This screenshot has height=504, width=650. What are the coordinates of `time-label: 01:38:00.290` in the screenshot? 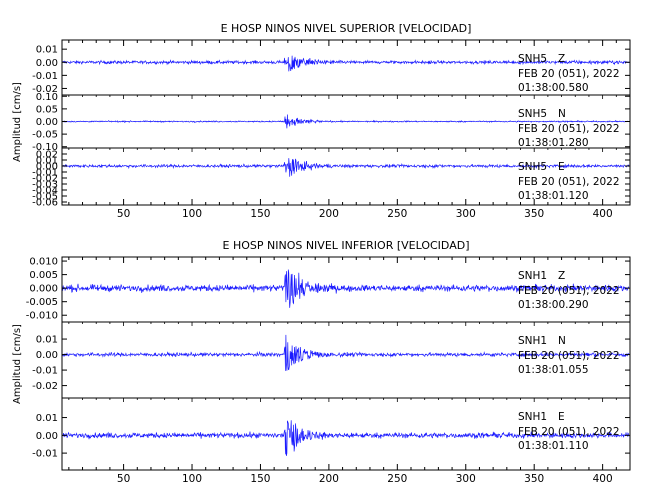 It's located at (553, 305).